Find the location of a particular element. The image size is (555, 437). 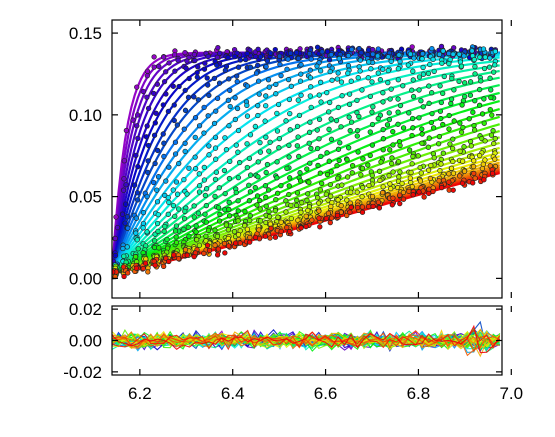

residual-y-tick-label: 0.00 is located at coordinates (85, 341).